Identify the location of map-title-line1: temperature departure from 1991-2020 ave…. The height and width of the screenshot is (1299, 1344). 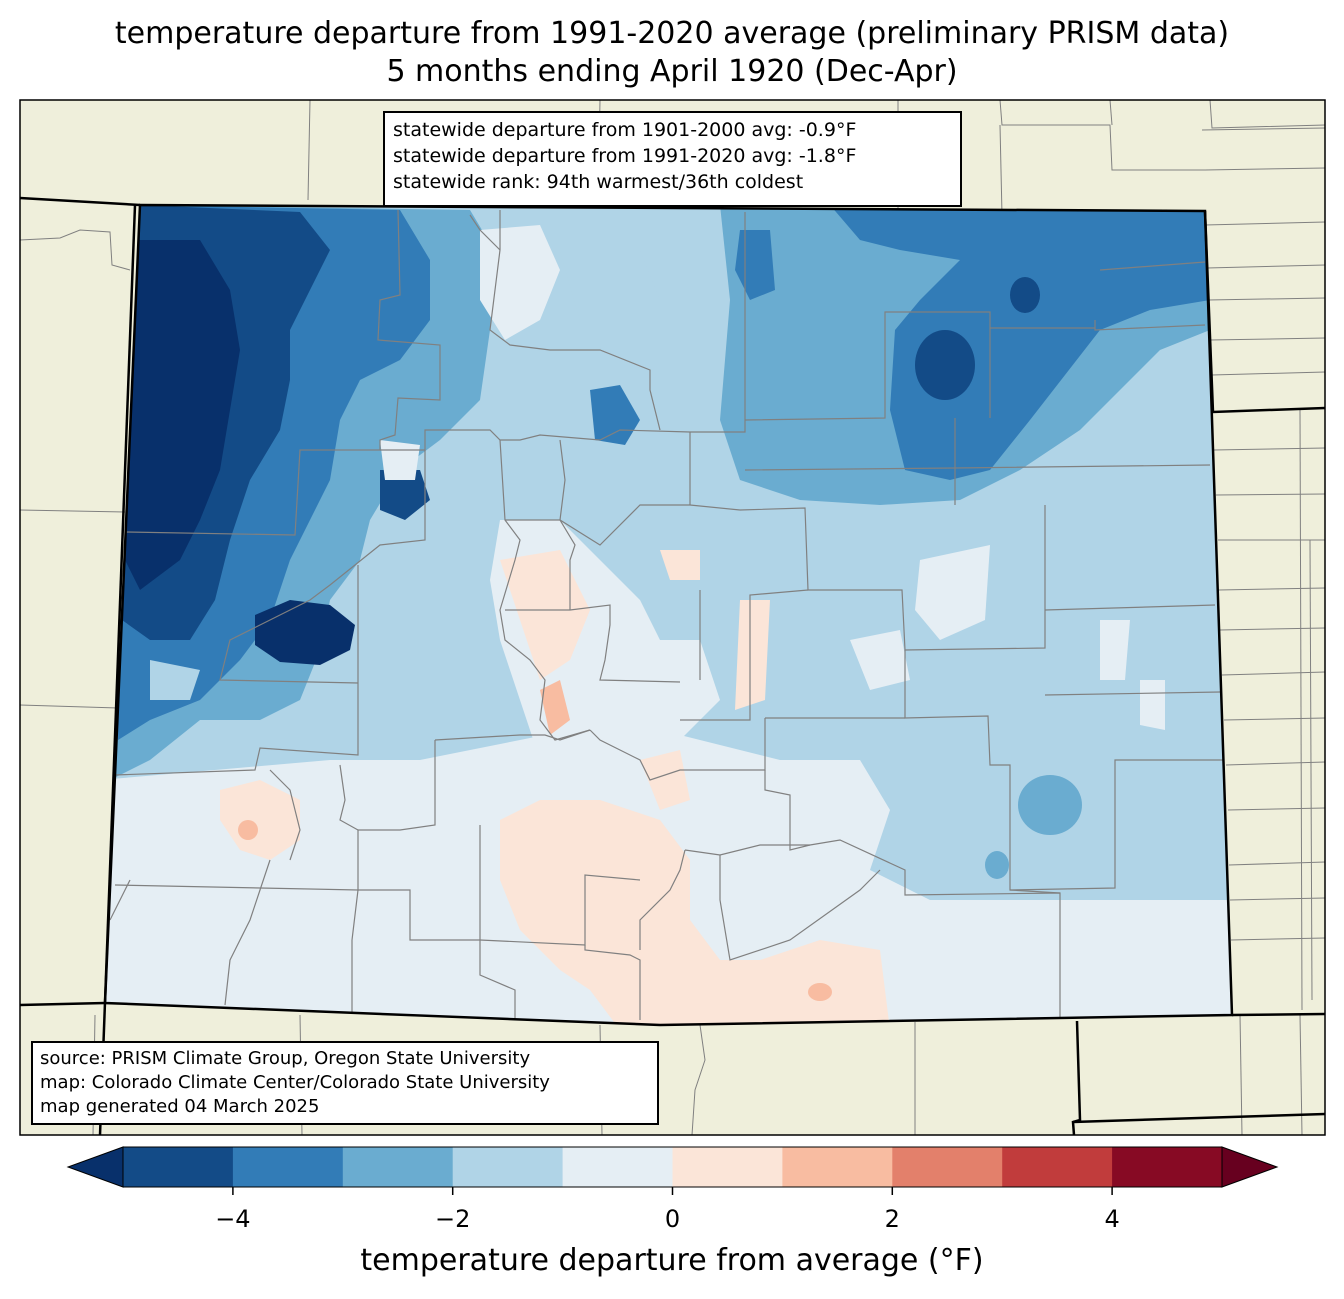
(672, 33).